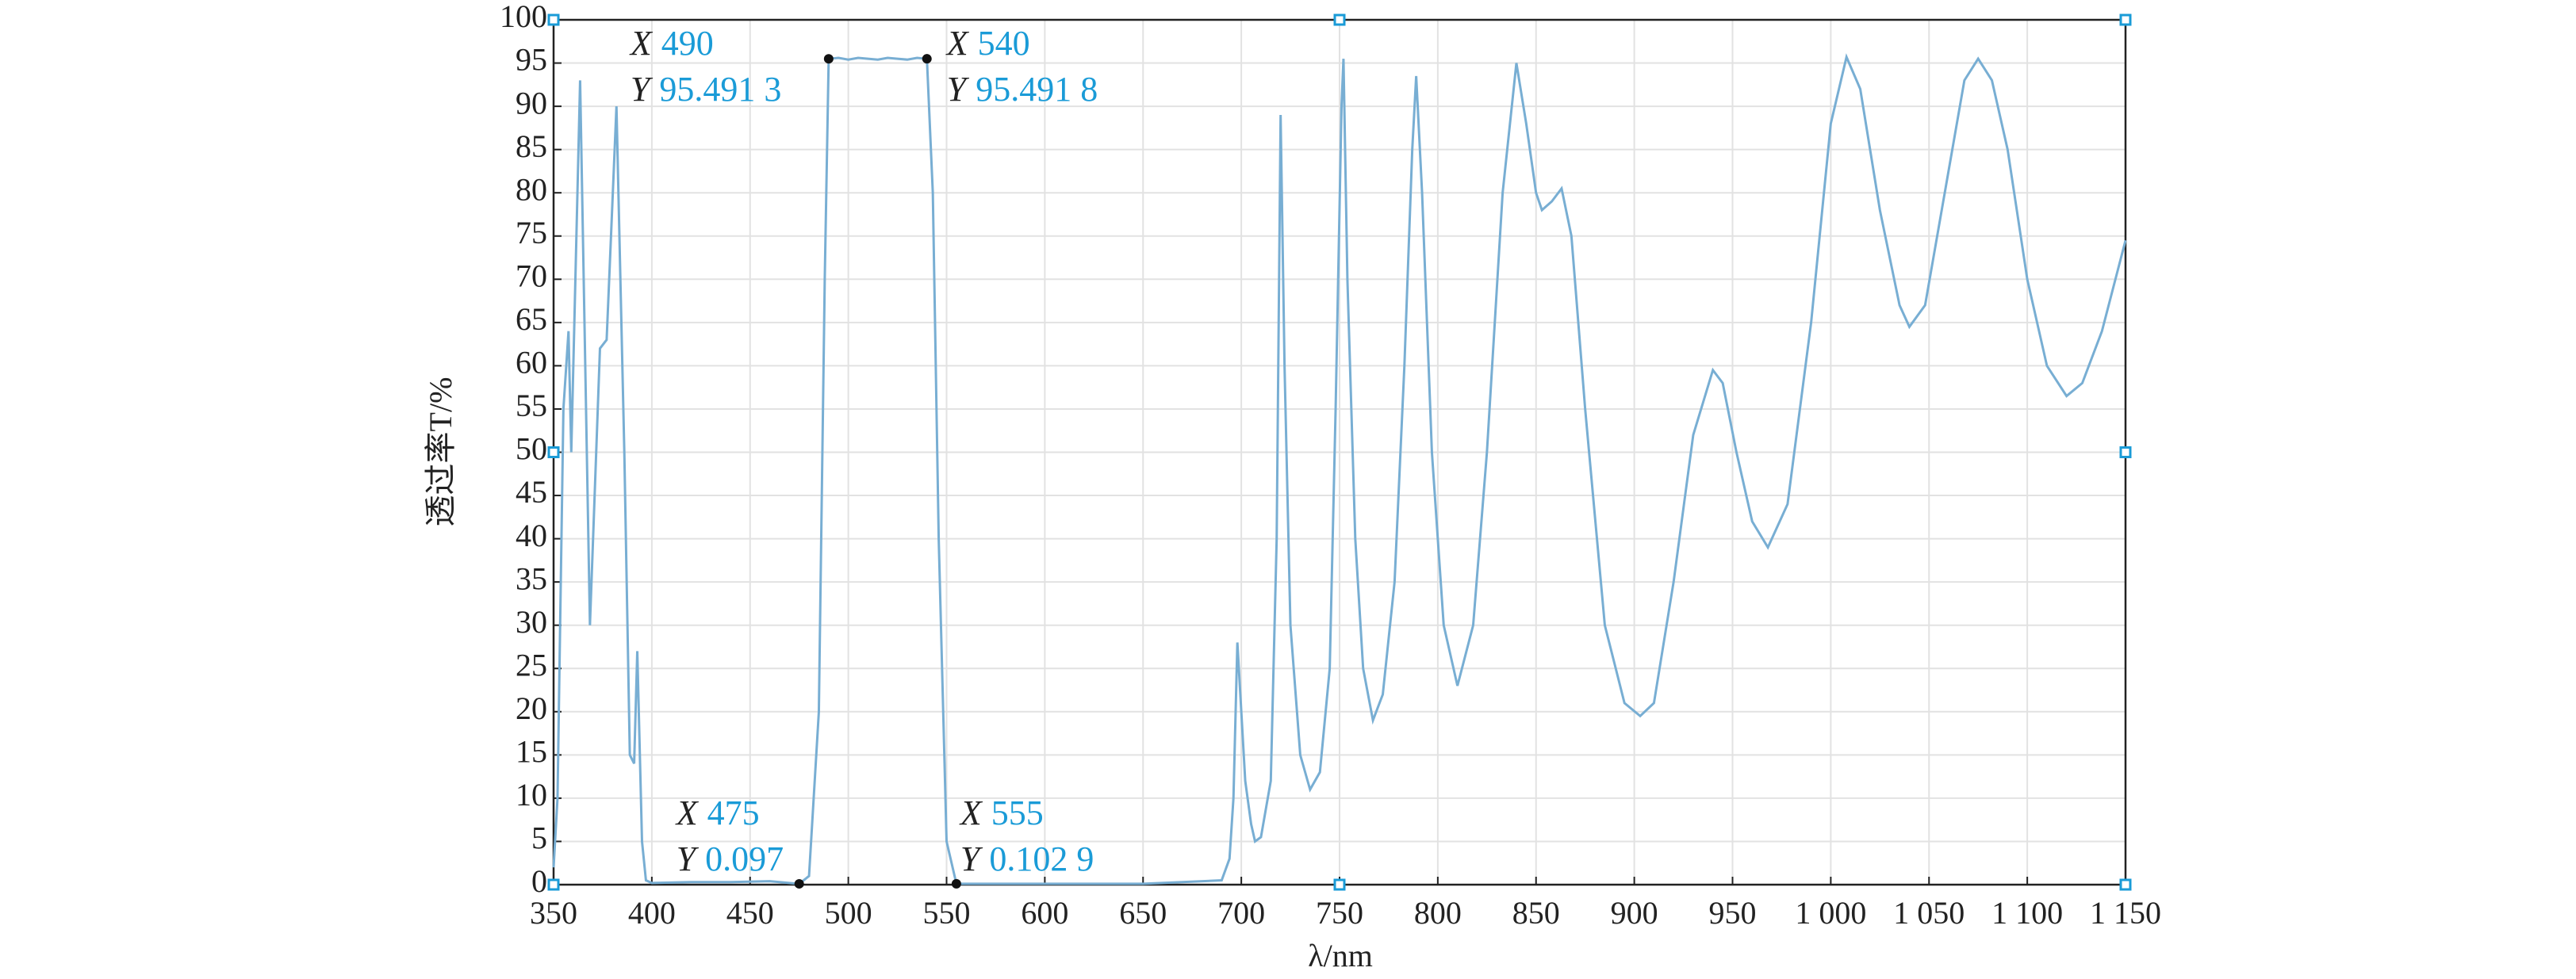 The image size is (2576, 979). I want to click on x-tick-label: 1 050, so click(1929, 913).